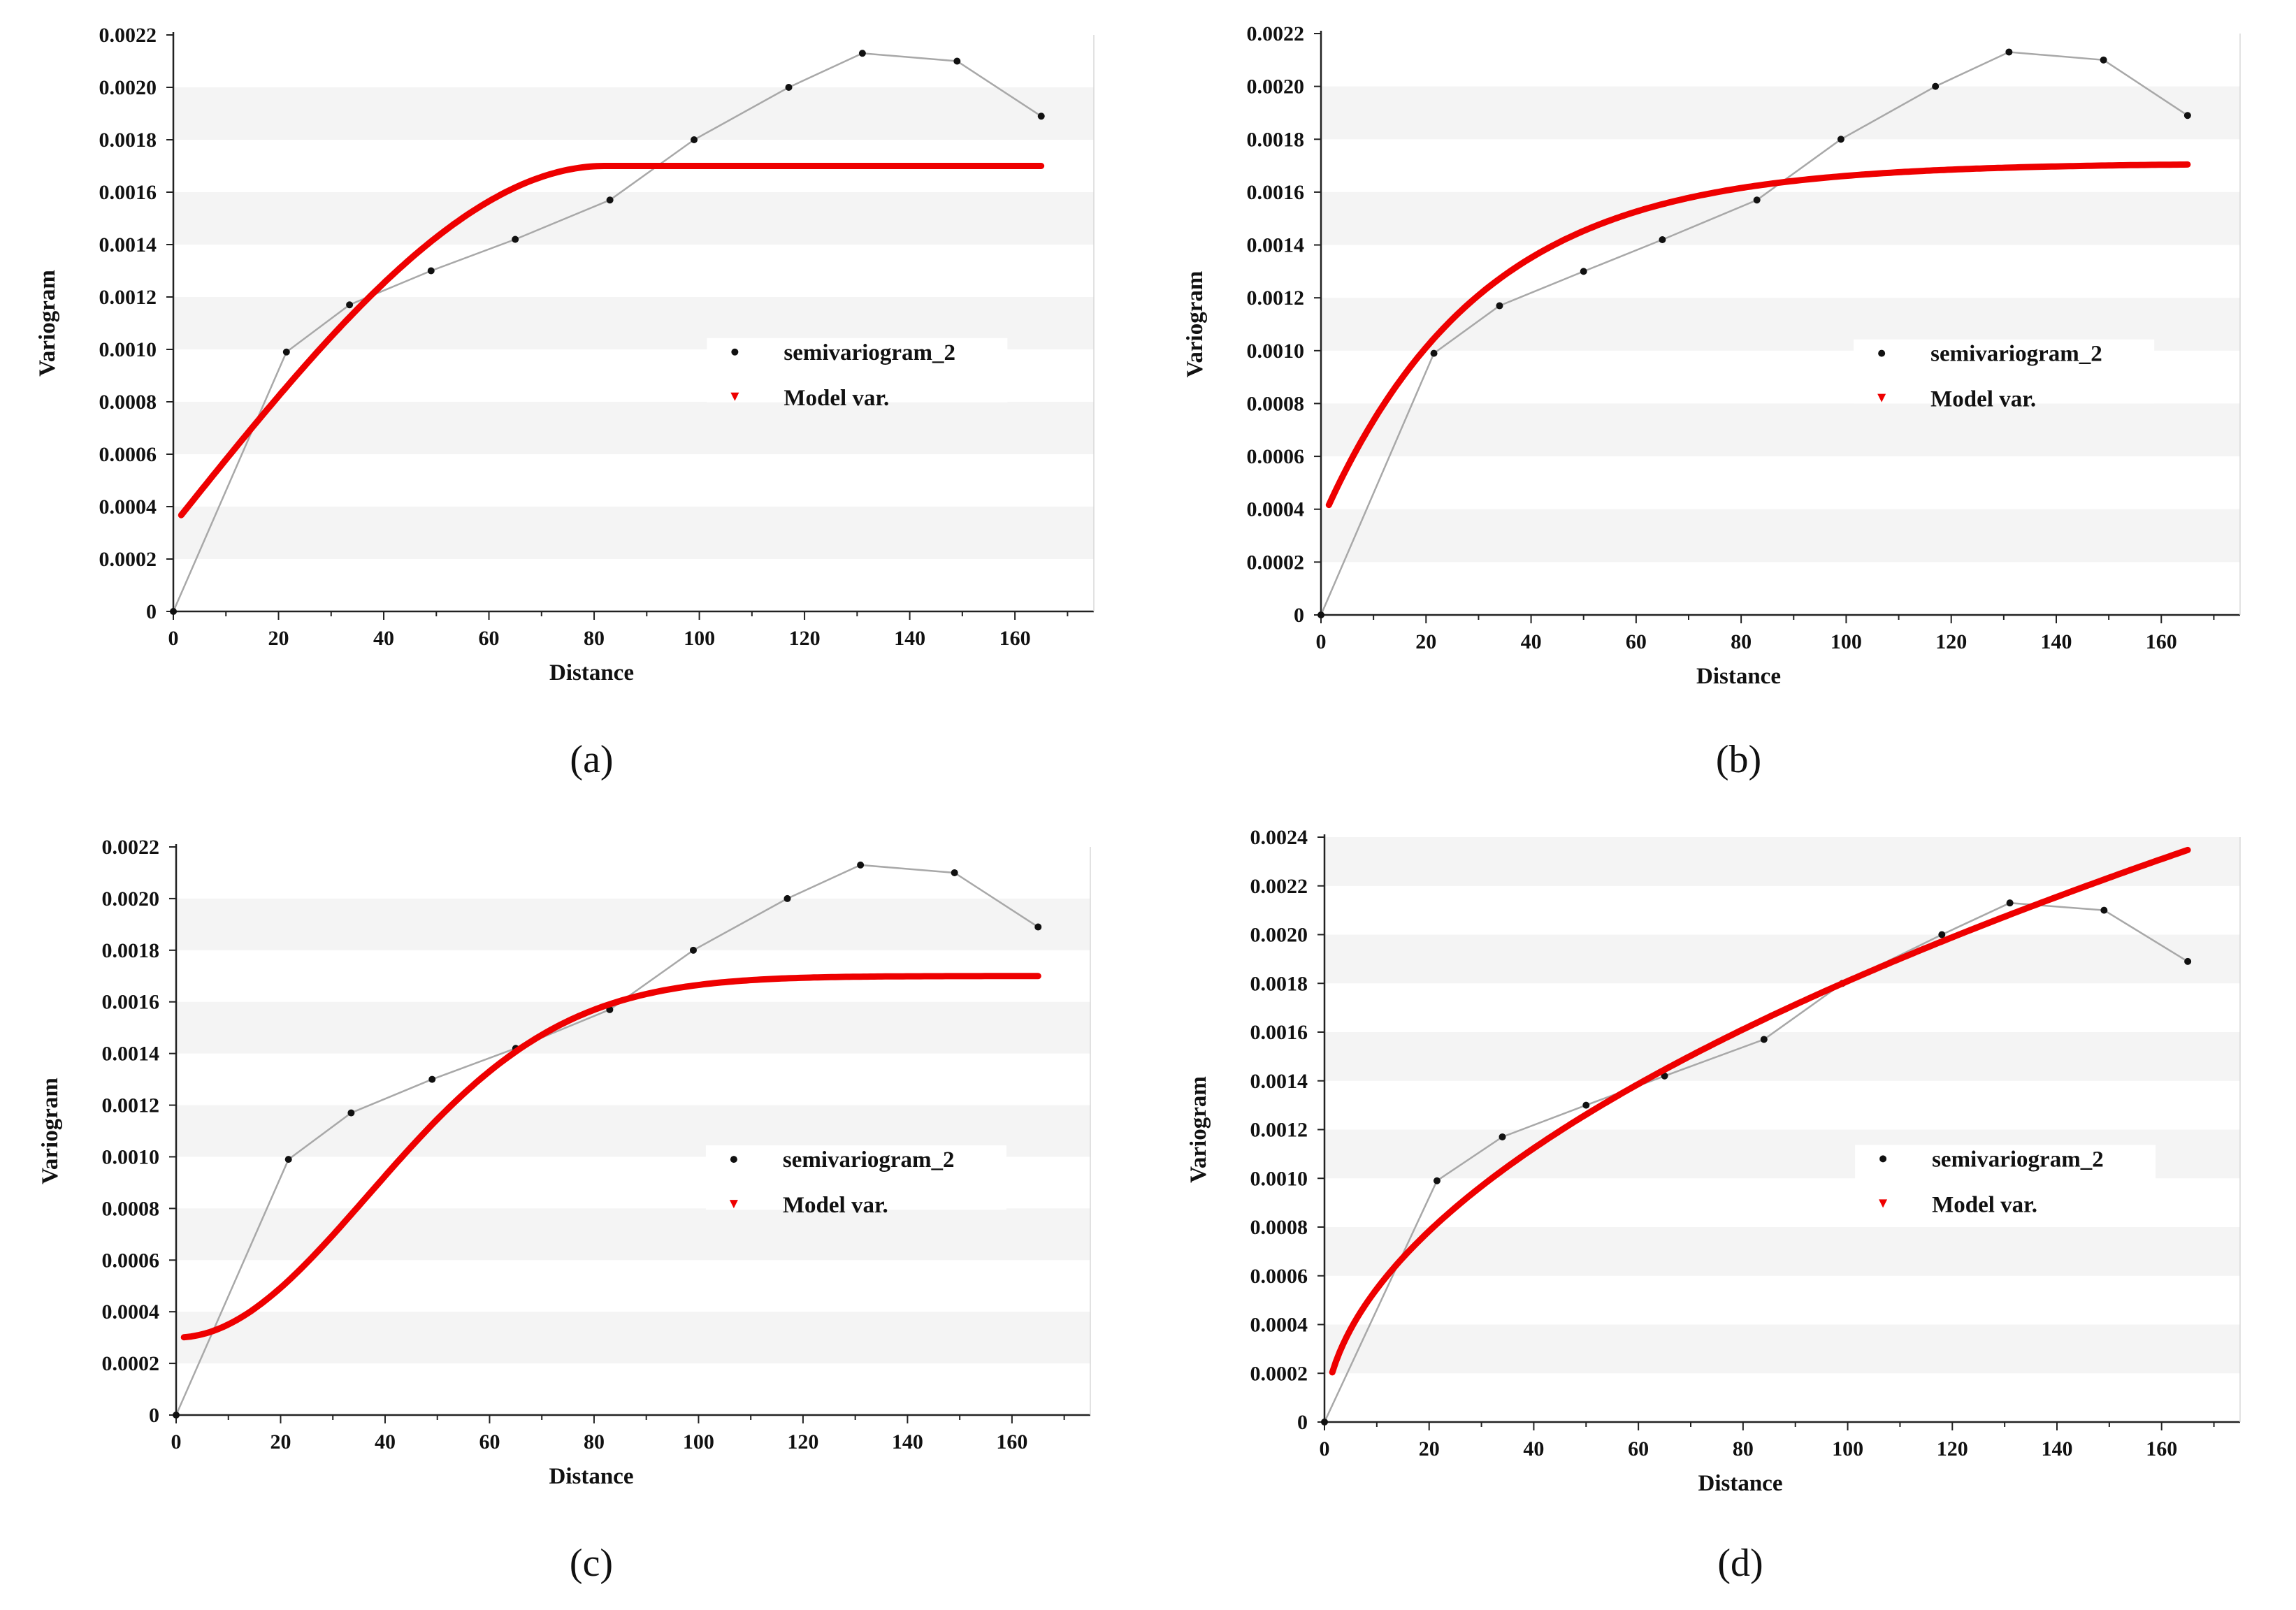 The height and width of the screenshot is (1610, 2296). I want to click on x-tick-label: 40, so click(1534, 1448).